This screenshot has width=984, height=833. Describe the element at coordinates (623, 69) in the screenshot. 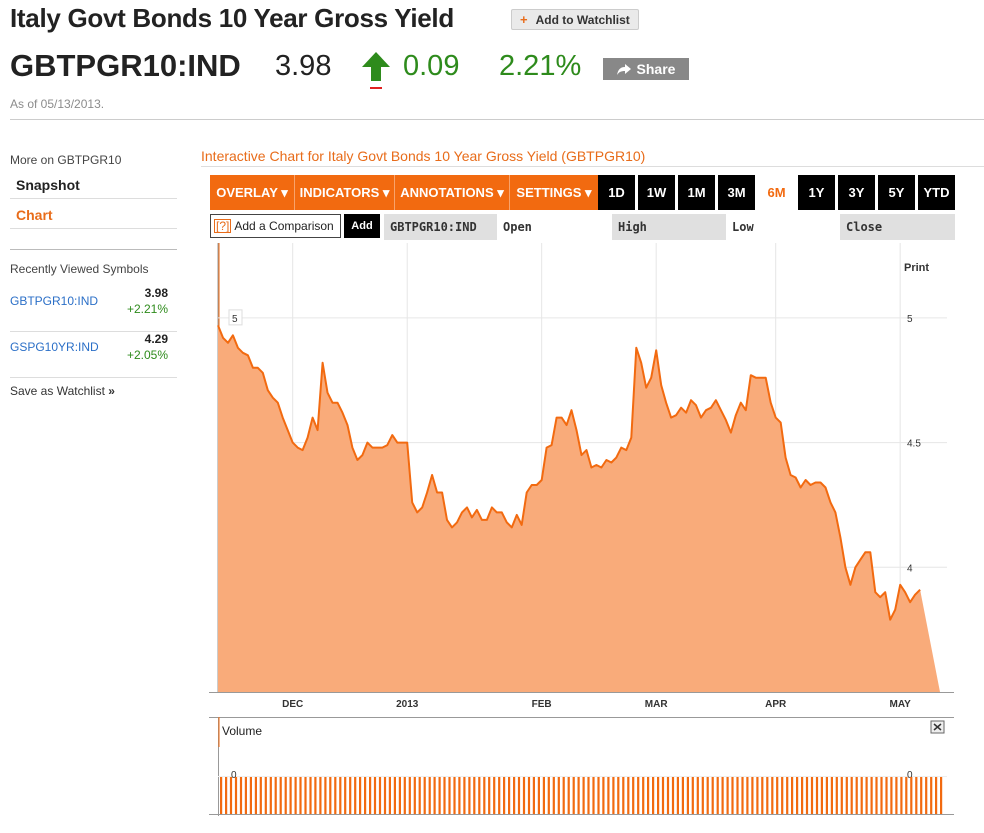

I see `share-arrow-icon` at that location.